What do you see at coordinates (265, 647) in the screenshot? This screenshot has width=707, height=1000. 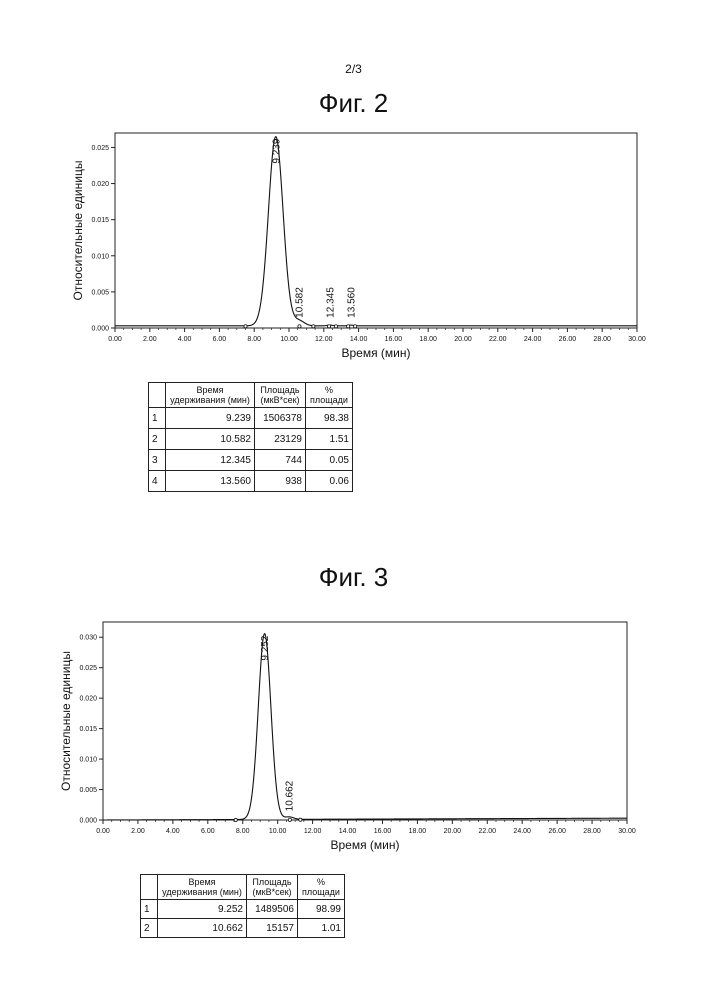 I see `peak-label: 9.252` at bounding box center [265, 647].